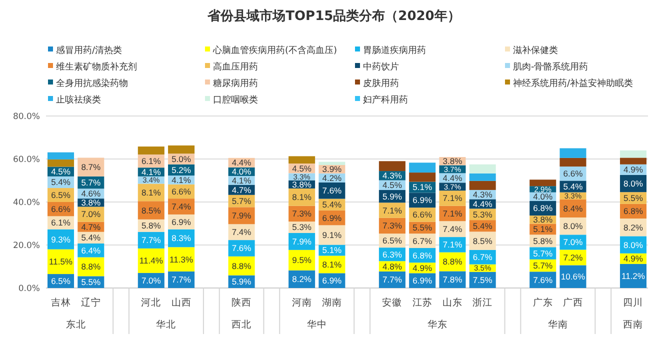  Describe the element at coordinates (92, 84) in the screenshot. I see `legend-label: 全身用抗感染药物` at that location.